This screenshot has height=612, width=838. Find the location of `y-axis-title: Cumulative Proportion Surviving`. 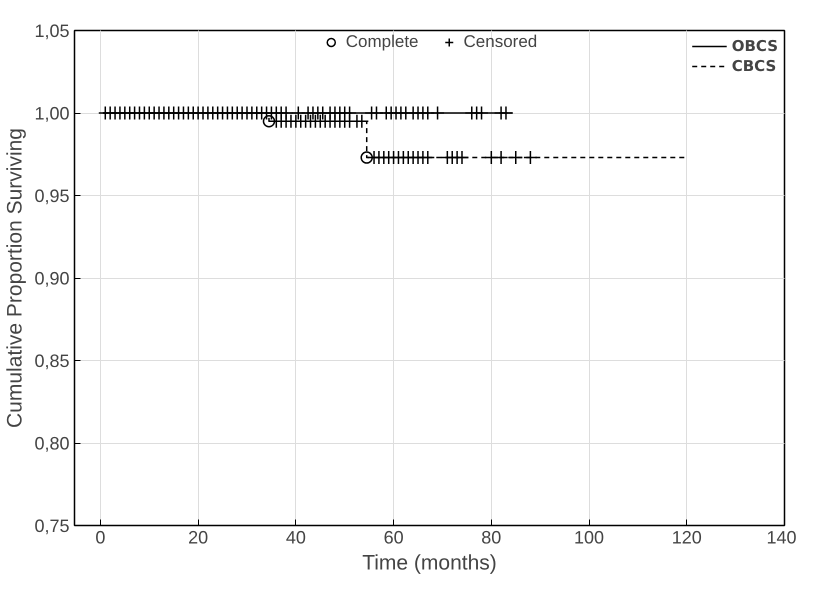

y-axis-title: Cumulative Proportion Surviving is located at coordinates (14, 278).